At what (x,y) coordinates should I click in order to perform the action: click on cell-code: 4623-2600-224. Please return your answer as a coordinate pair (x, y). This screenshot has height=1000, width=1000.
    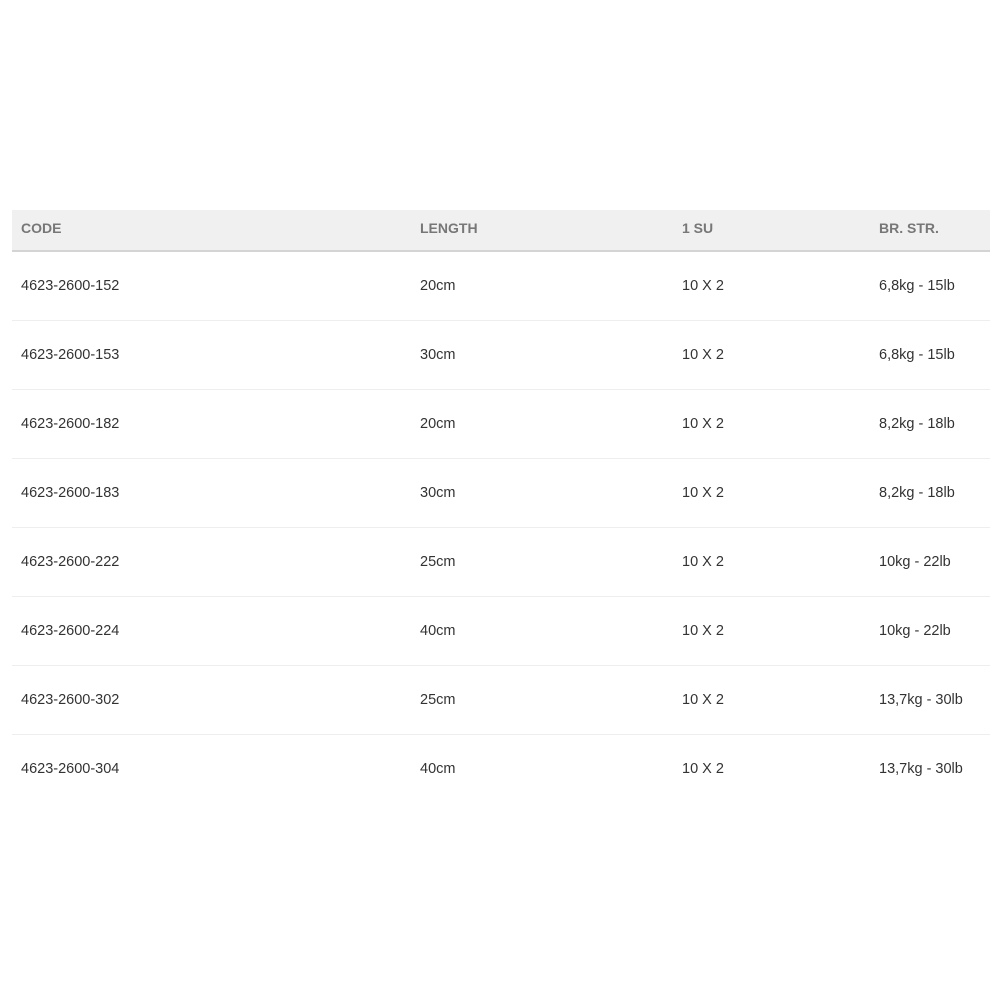
    Looking at the image, I should click on (70, 631).